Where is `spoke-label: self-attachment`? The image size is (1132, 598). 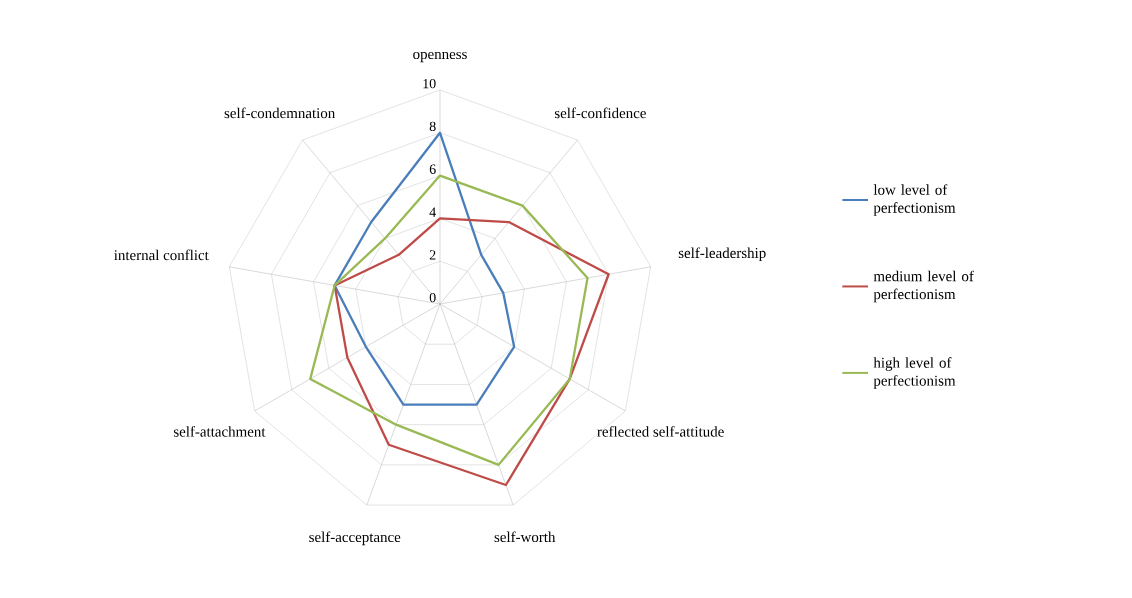 spoke-label: self-attachment is located at coordinates (219, 431).